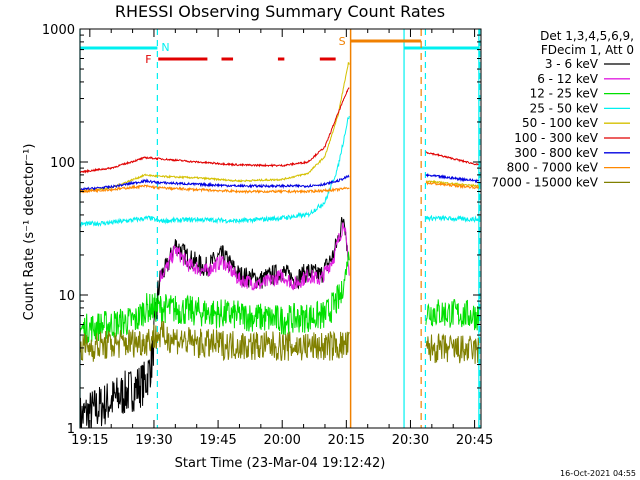 The image size is (640, 480). I want to click on saa-flag-label: S, so click(342, 41).